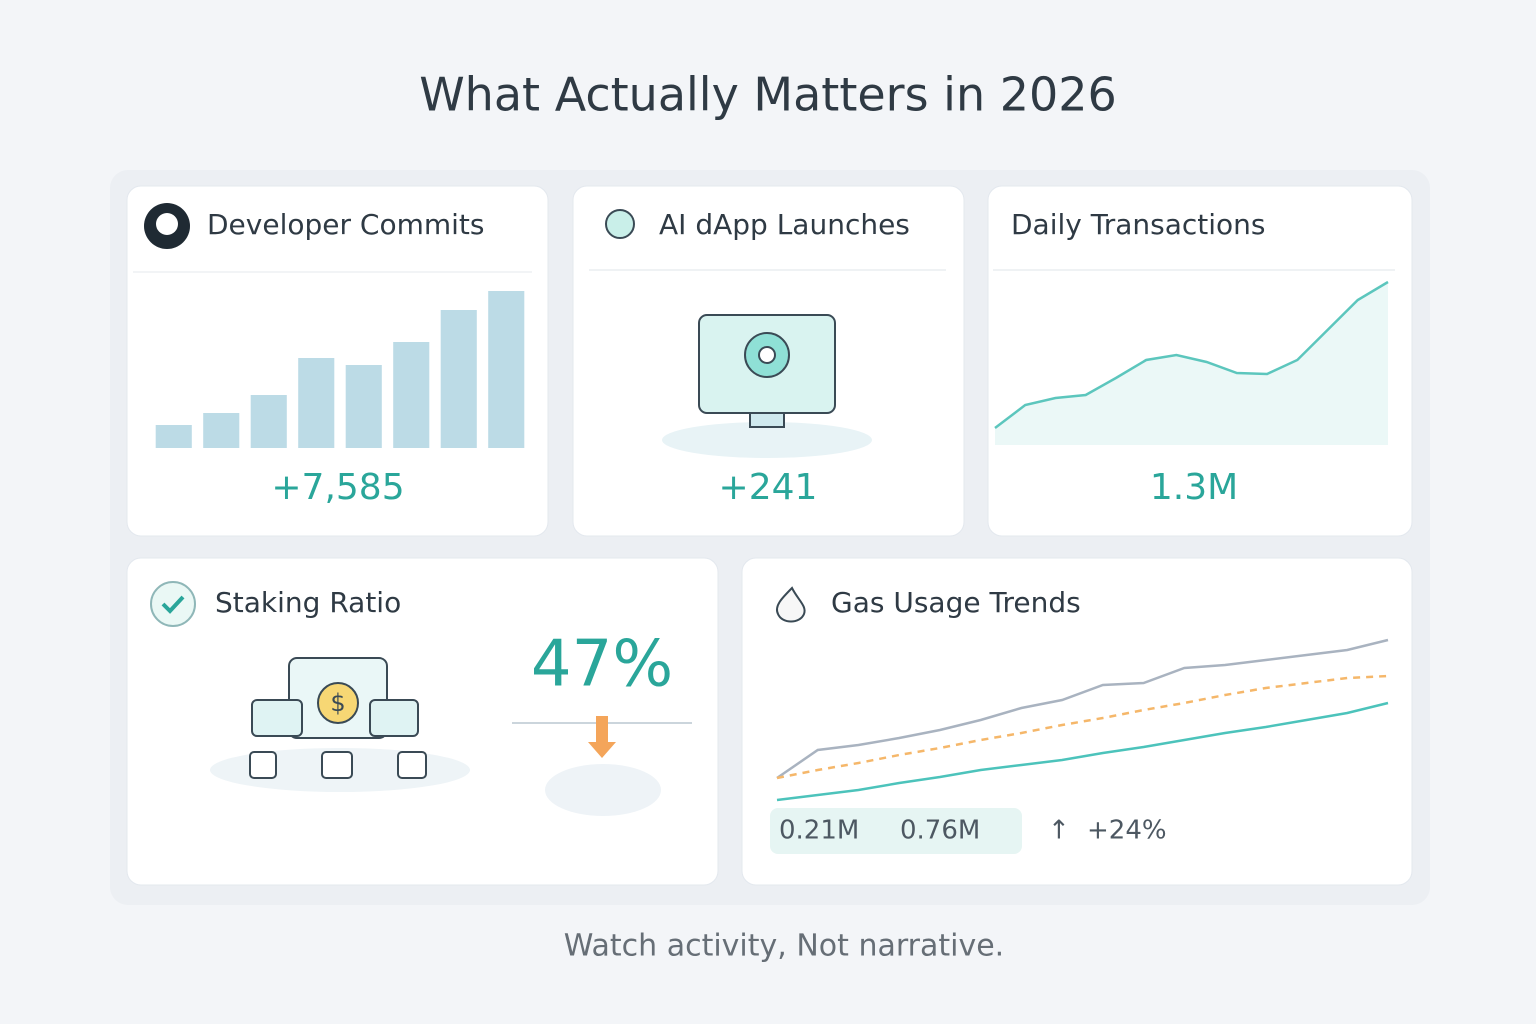 The width and height of the screenshot is (1536, 1024). I want to click on down-arrow, so click(602, 737).